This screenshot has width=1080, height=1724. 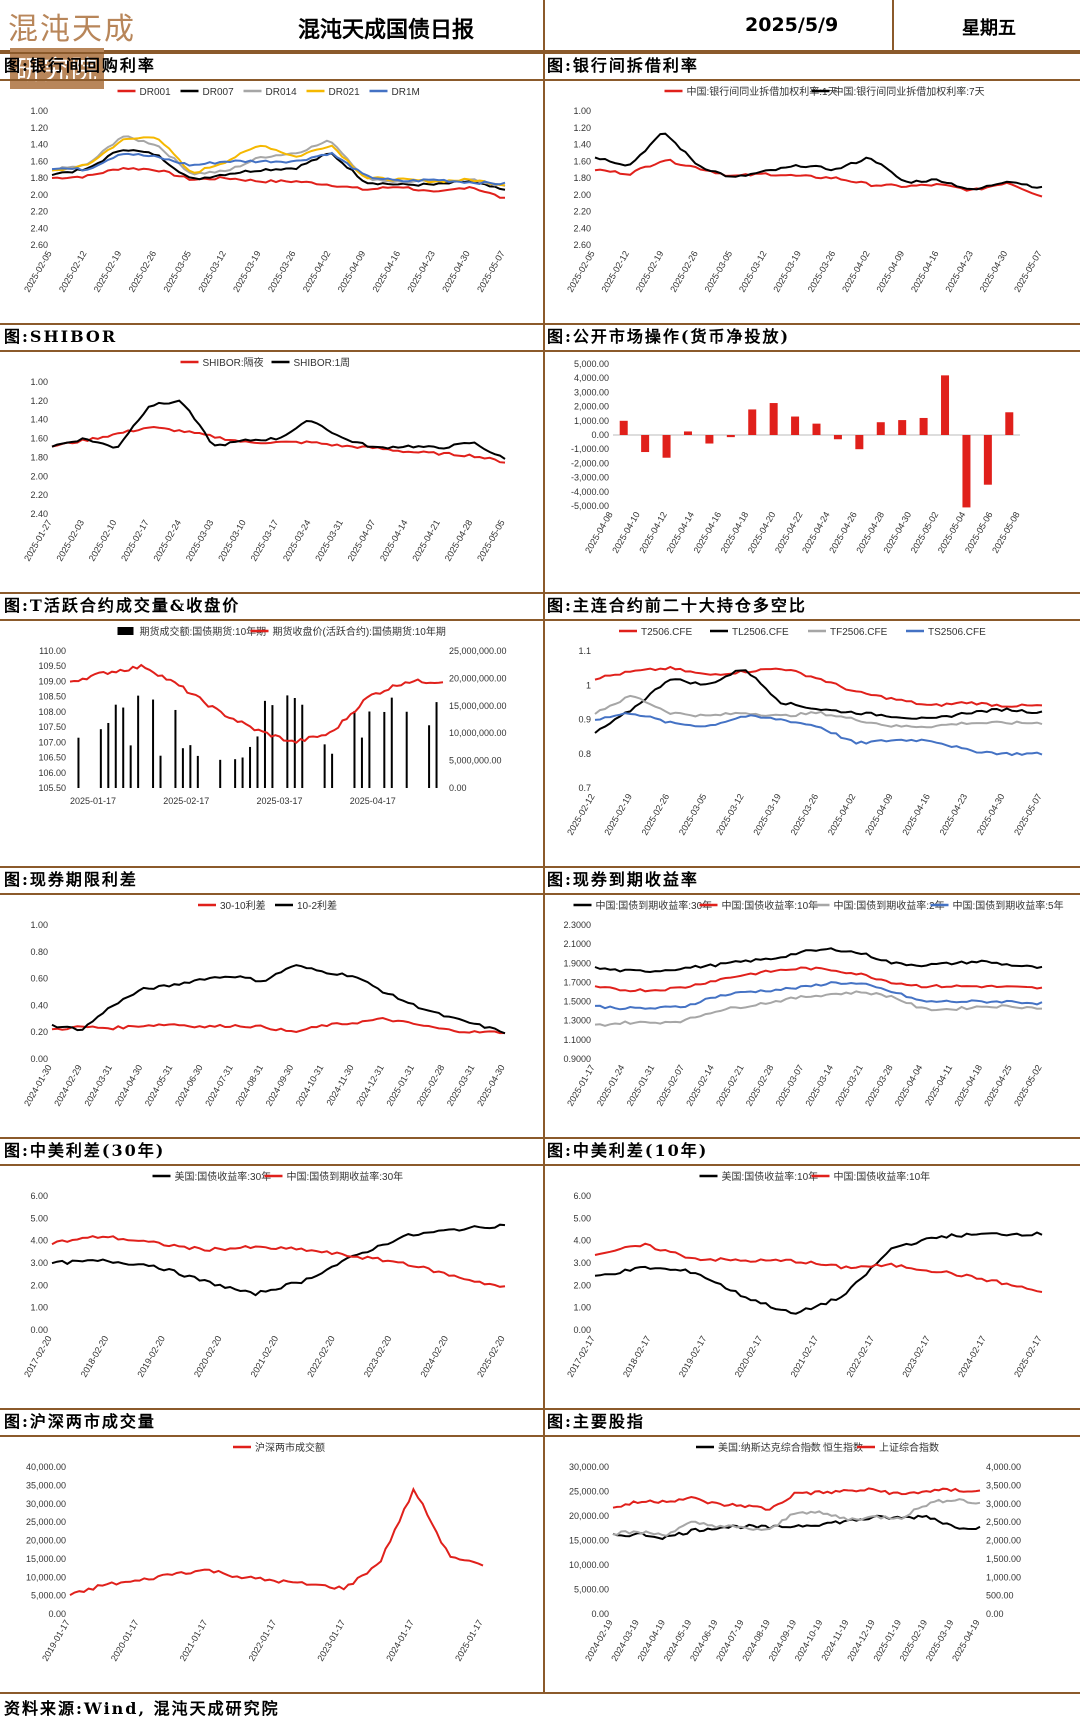 What do you see at coordinates (459, 540) in the screenshot?
I see `x-tick-label: 2025-04-28` at bounding box center [459, 540].